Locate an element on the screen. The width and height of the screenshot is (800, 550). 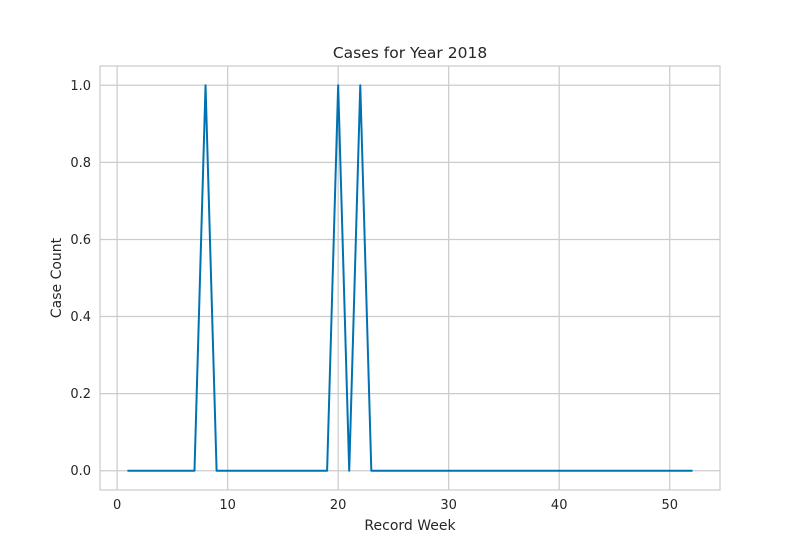
x-tick-label: 10 is located at coordinates (227, 505).